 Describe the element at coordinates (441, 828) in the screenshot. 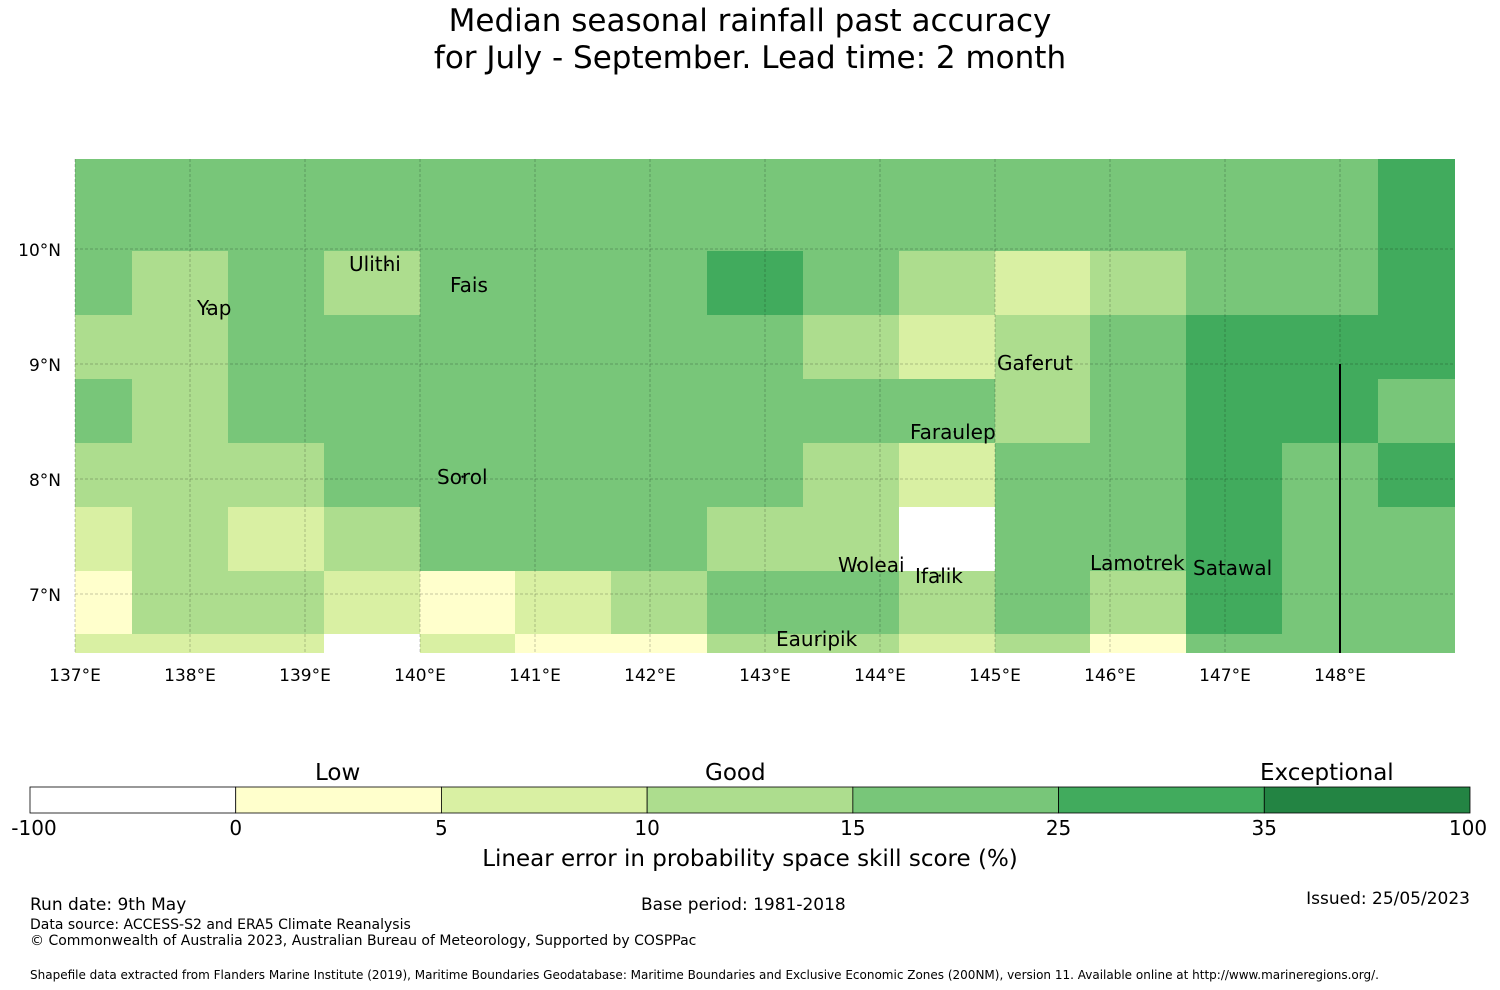

I see `colorbar-tick-label: 5` at that location.